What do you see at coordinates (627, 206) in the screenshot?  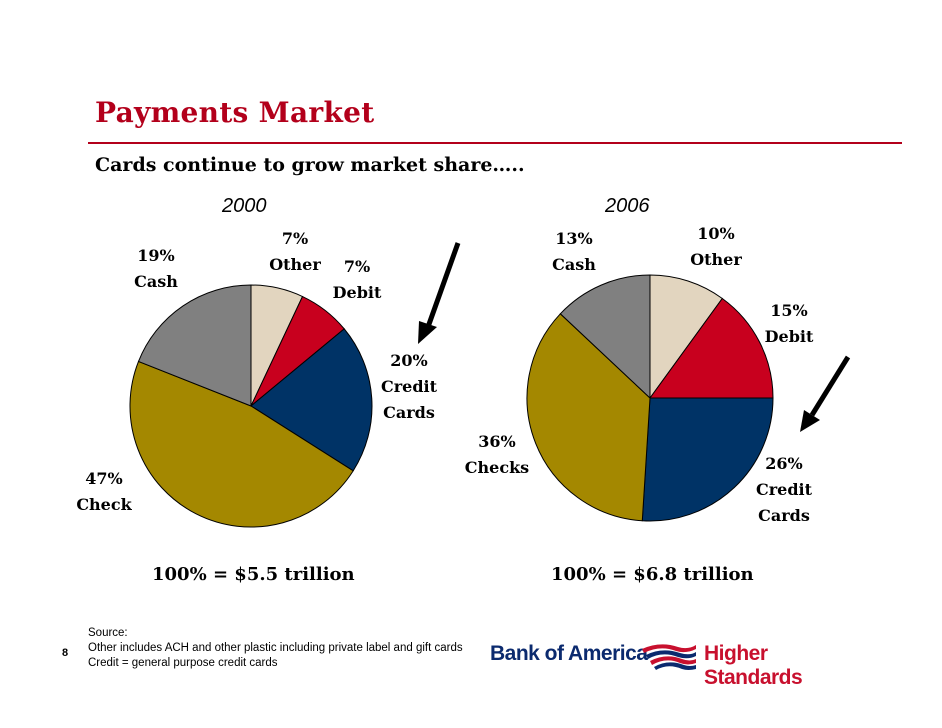 I see `chart-title-2006: 2006` at bounding box center [627, 206].